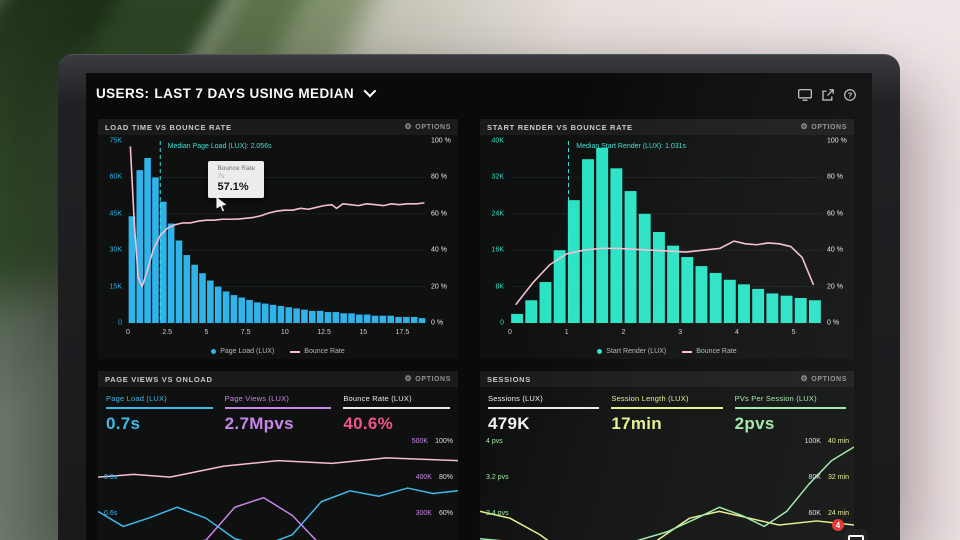 The height and width of the screenshot is (540, 960). I want to click on x-axis-tick: 12.5, so click(324, 332).